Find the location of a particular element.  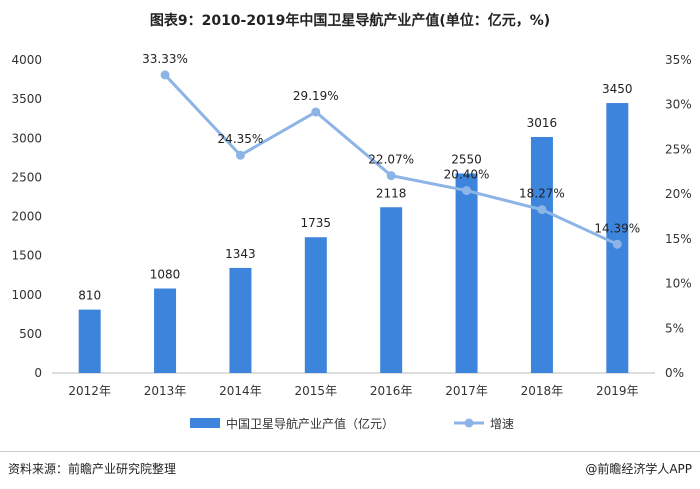

x-tick-label: 2018年 is located at coordinates (542, 391).